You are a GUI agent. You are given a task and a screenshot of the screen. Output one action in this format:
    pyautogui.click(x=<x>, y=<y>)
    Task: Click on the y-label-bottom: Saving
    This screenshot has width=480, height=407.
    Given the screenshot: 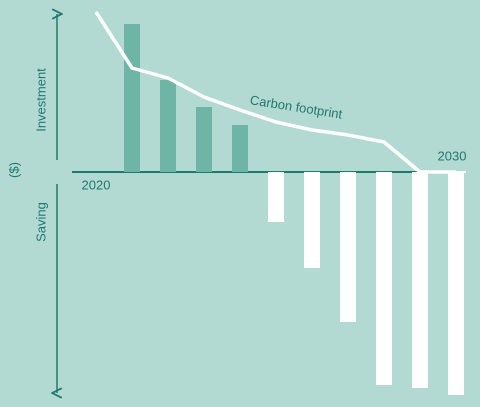 What is the action you would take?
    pyautogui.click(x=40, y=222)
    